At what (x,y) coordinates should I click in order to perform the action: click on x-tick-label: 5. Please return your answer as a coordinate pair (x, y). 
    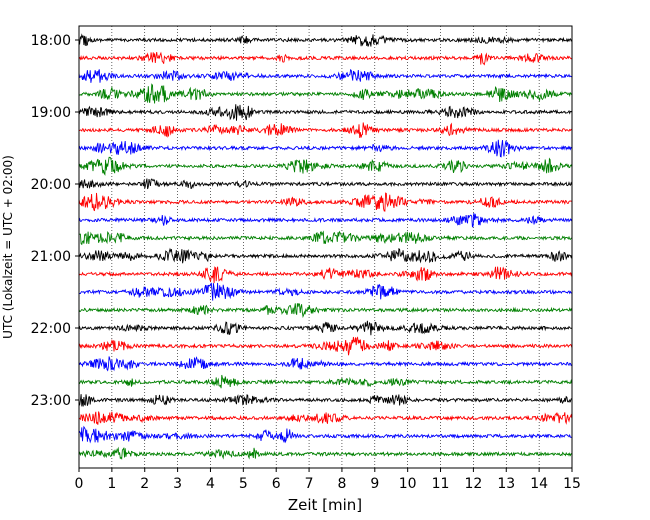
    Looking at the image, I should click on (243, 484).